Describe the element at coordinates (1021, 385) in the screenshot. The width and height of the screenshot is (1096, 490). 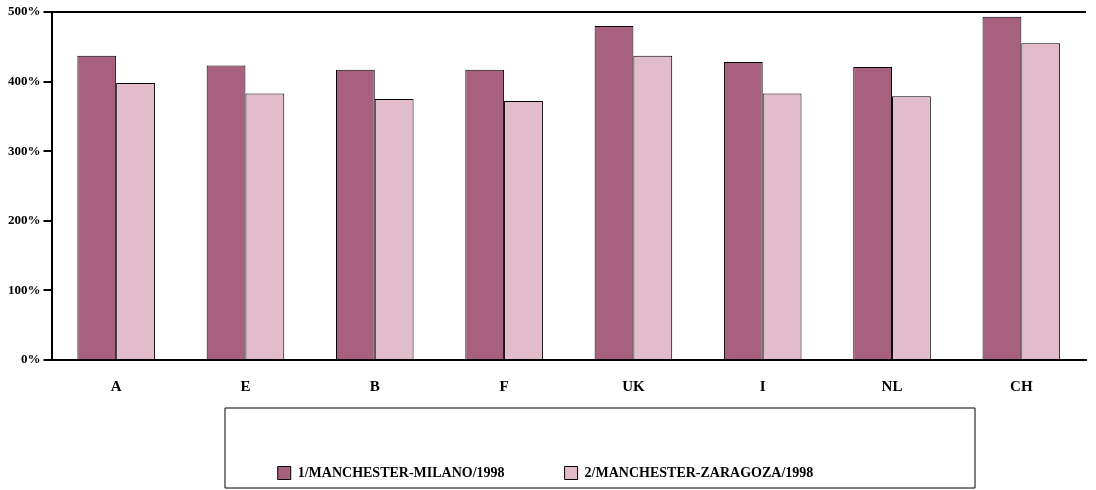
I see `x-tick-label: CH` at that location.